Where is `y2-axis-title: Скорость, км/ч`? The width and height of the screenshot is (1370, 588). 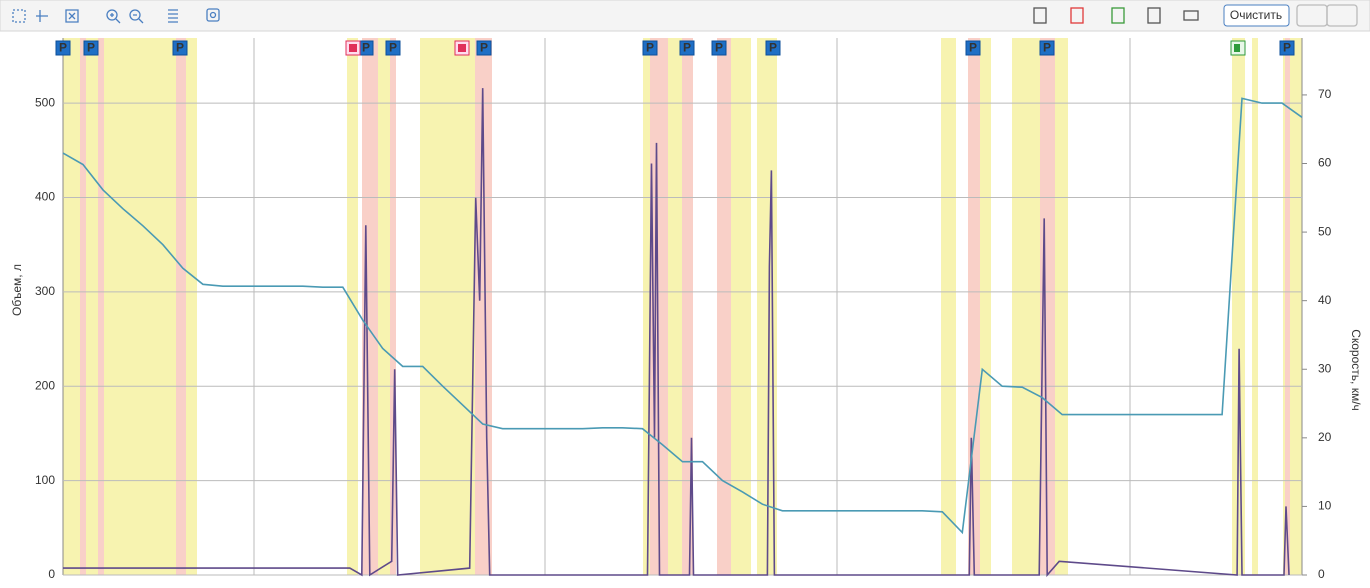 y2-axis-title: Скорость, км/ч is located at coordinates (1356, 370).